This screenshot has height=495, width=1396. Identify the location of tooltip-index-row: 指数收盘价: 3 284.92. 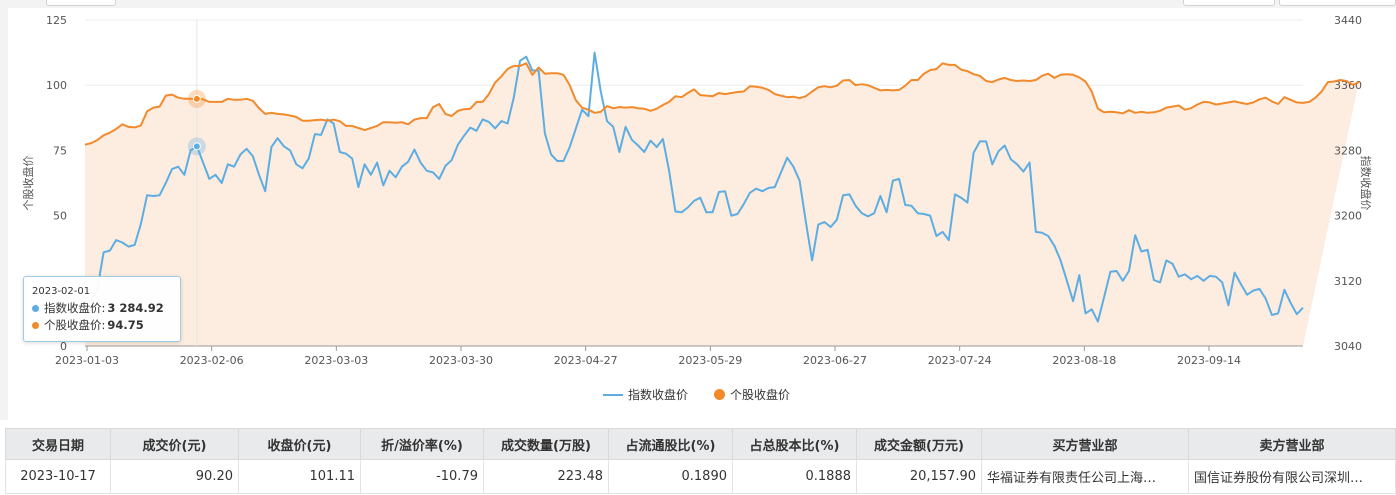
(98, 308).